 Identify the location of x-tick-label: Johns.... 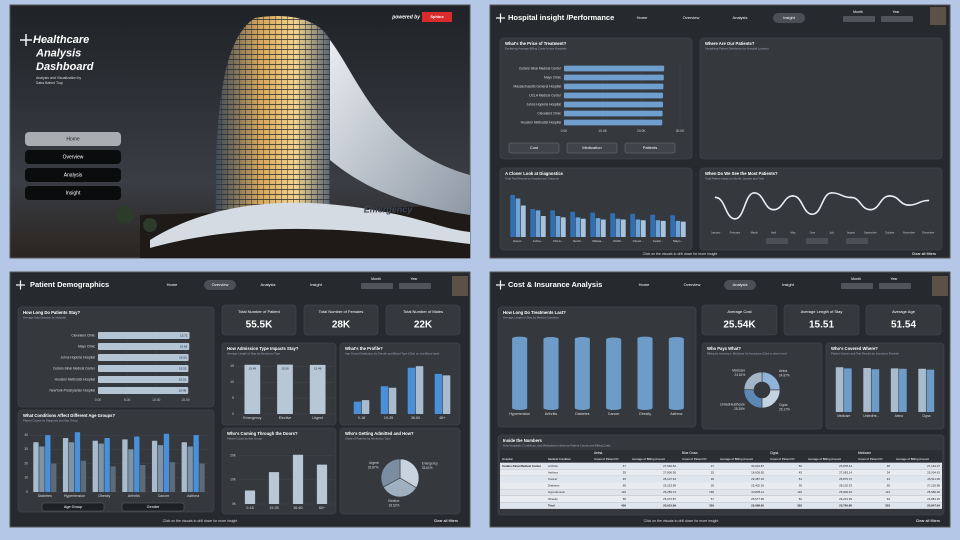
(538, 241).